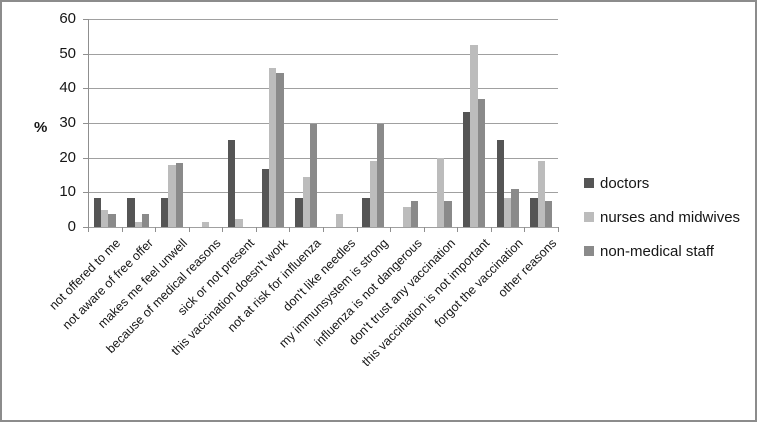 This screenshot has height=422, width=757. What do you see at coordinates (67, 18) in the screenshot?
I see `y-tick-label-60: 60` at bounding box center [67, 18].